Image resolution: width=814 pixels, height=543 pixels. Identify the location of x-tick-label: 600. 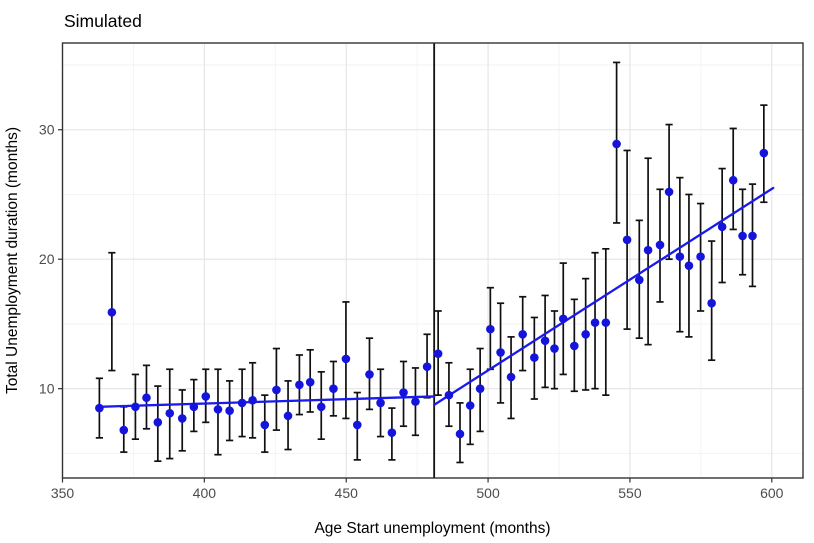
(772, 493).